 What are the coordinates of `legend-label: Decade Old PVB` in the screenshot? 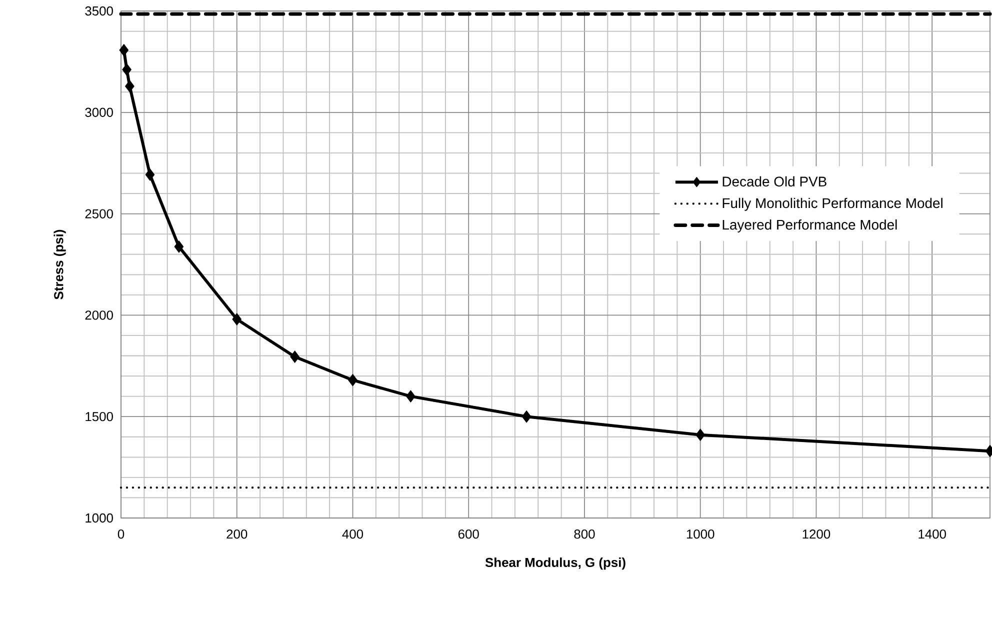 It's located at (774, 181).